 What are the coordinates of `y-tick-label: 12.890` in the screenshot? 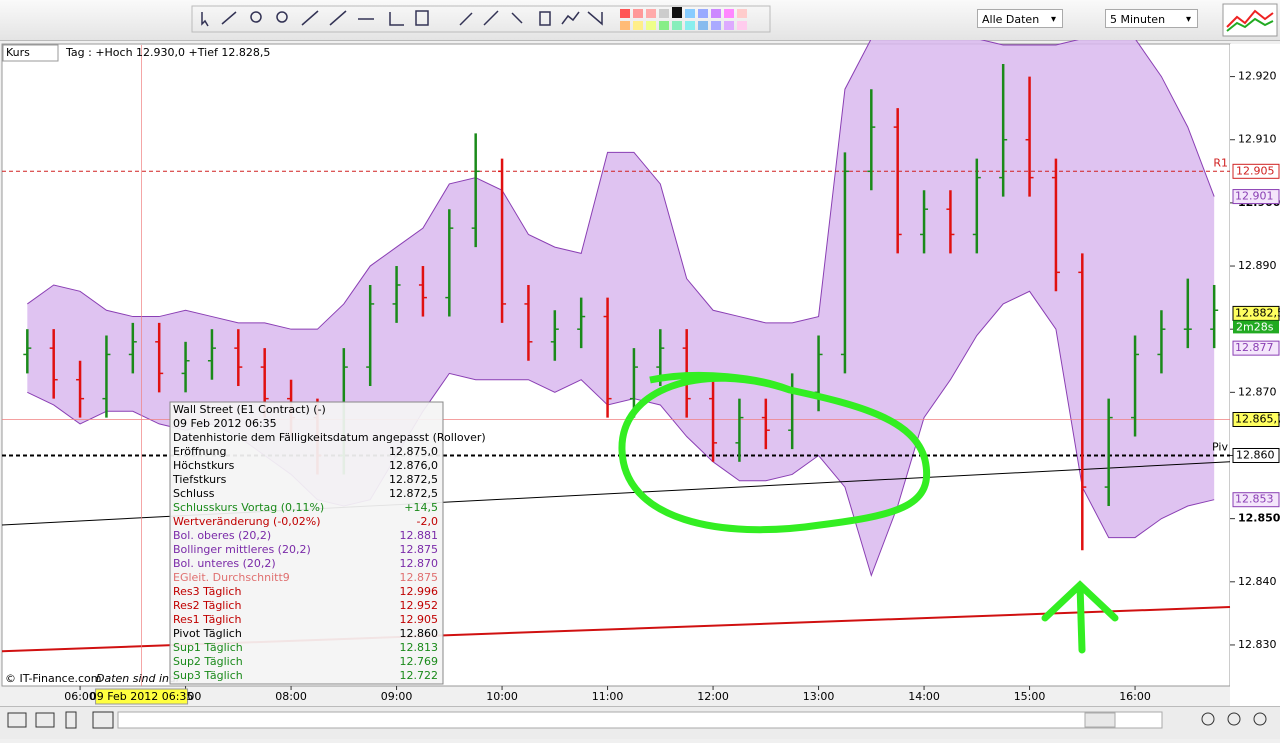 It's located at (1257, 265).